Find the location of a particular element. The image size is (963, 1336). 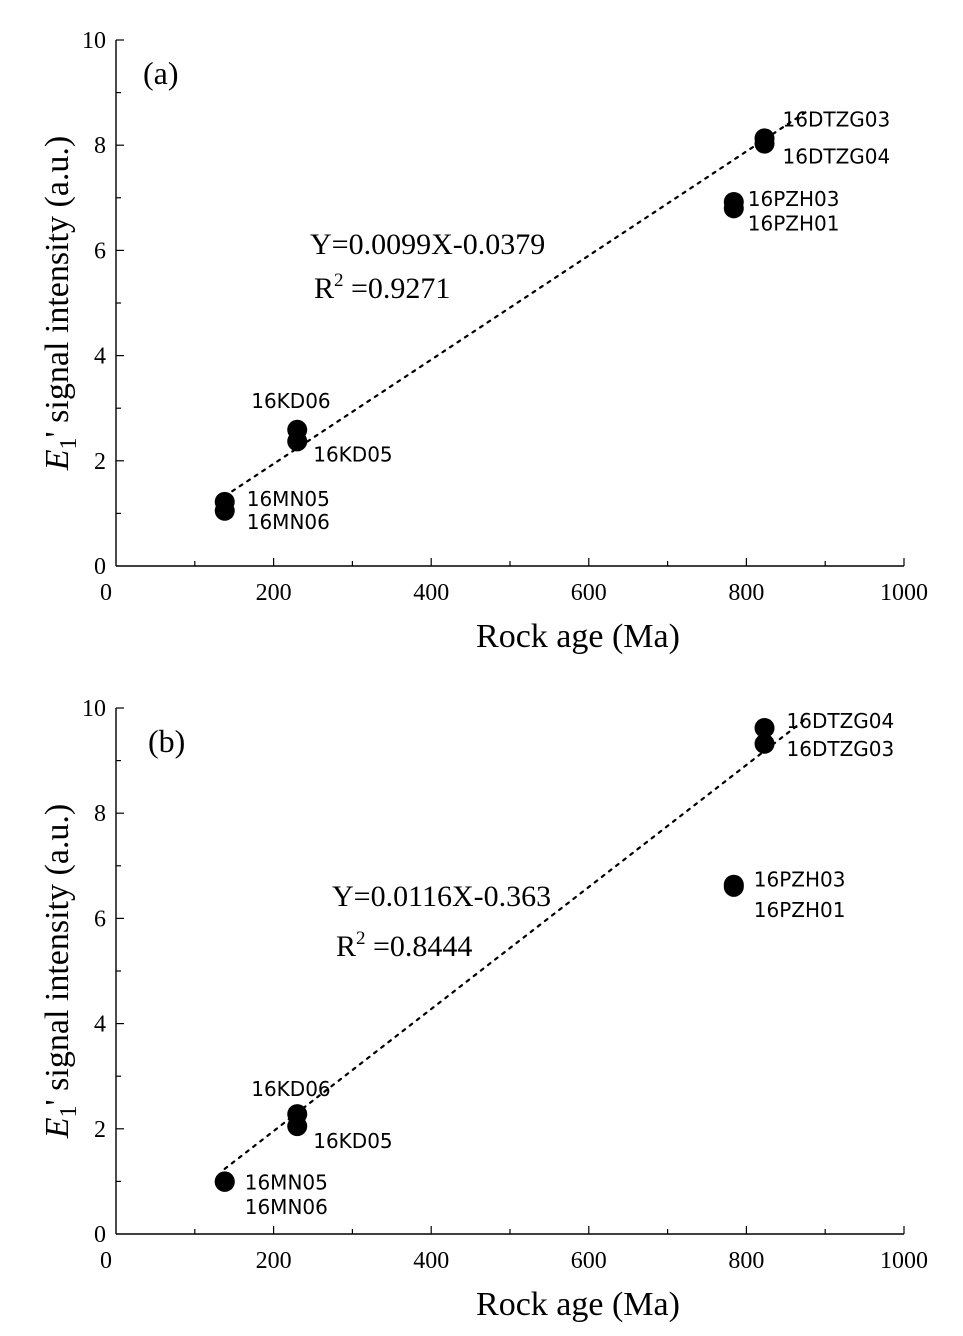

r-squared: R2 =0.9271 is located at coordinates (382, 287).